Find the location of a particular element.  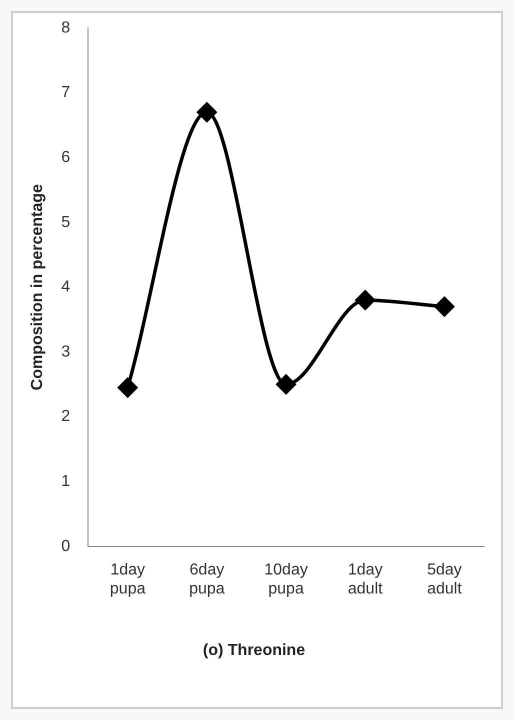

y-tick-label: 7 is located at coordinates (65, 93).